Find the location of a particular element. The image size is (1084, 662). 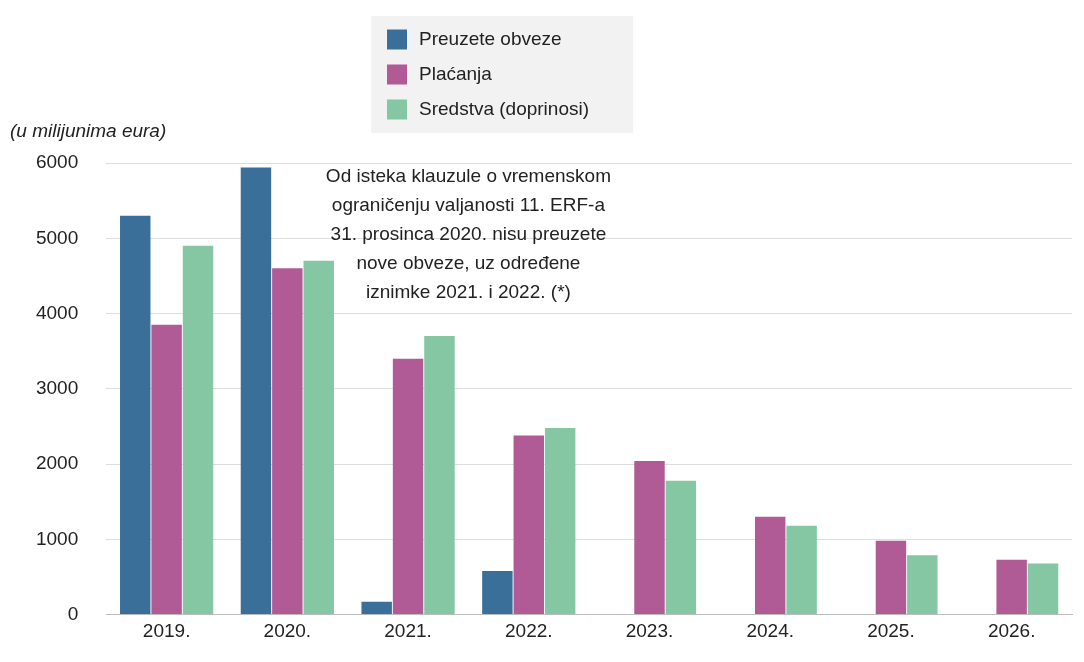

legend-label: Plaćanja is located at coordinates (456, 73).